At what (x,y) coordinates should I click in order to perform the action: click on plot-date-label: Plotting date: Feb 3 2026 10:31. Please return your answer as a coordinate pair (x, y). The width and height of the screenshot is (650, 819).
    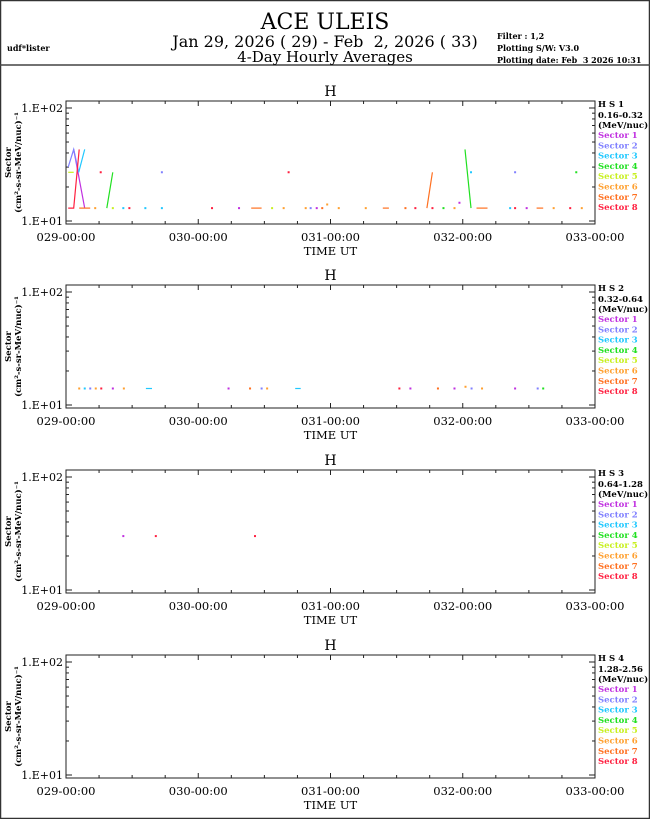
    Looking at the image, I should click on (569, 60).